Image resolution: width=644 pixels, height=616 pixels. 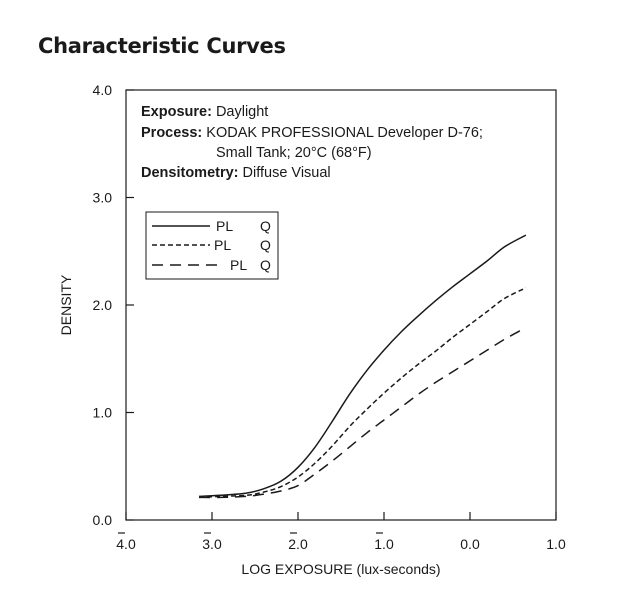 What do you see at coordinates (240, 112) in the screenshot?
I see `exposure-value: Daylight` at bounding box center [240, 112].